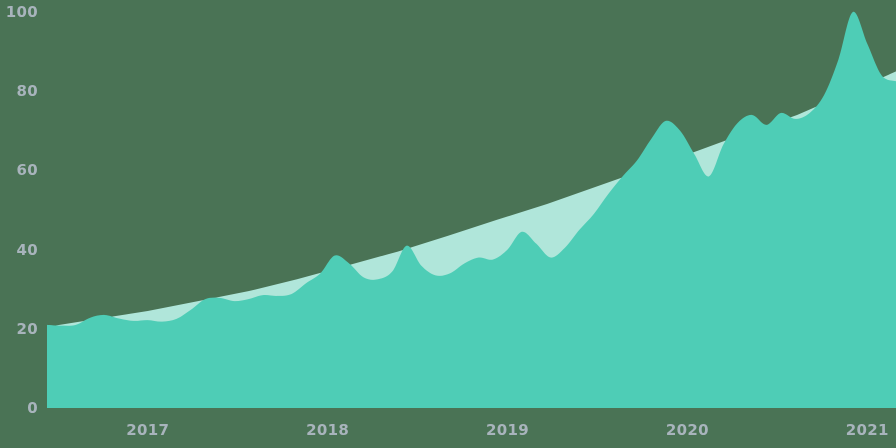  What do you see at coordinates (27, 170) in the screenshot?
I see `y-axis-tick-60: 60` at bounding box center [27, 170].